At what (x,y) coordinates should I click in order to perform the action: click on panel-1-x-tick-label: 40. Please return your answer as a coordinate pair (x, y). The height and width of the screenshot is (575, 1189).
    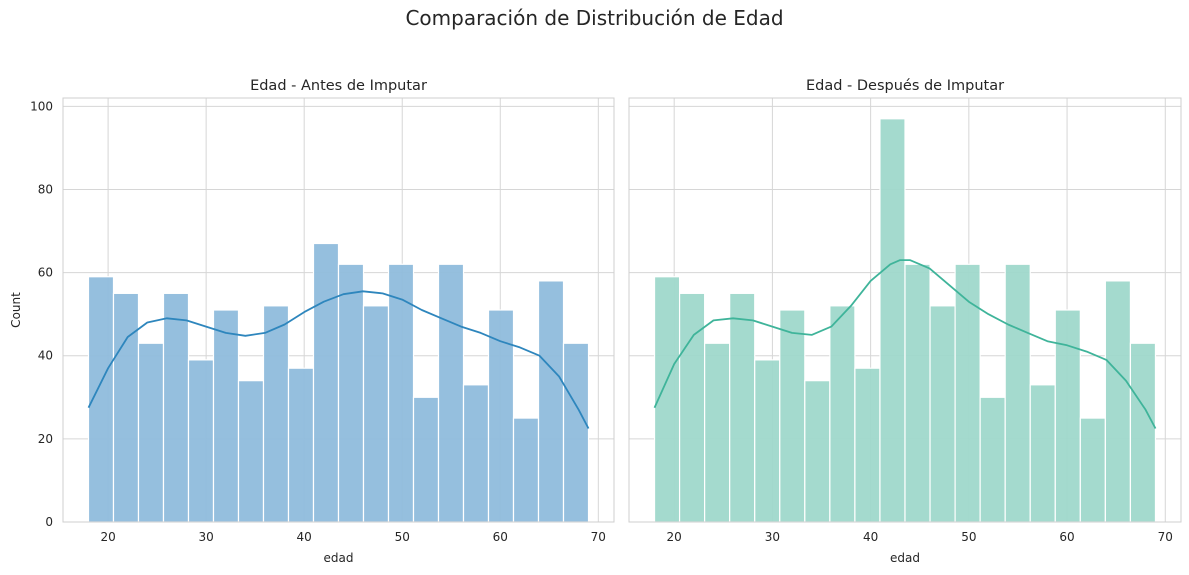
    Looking at the image, I should click on (304, 537).